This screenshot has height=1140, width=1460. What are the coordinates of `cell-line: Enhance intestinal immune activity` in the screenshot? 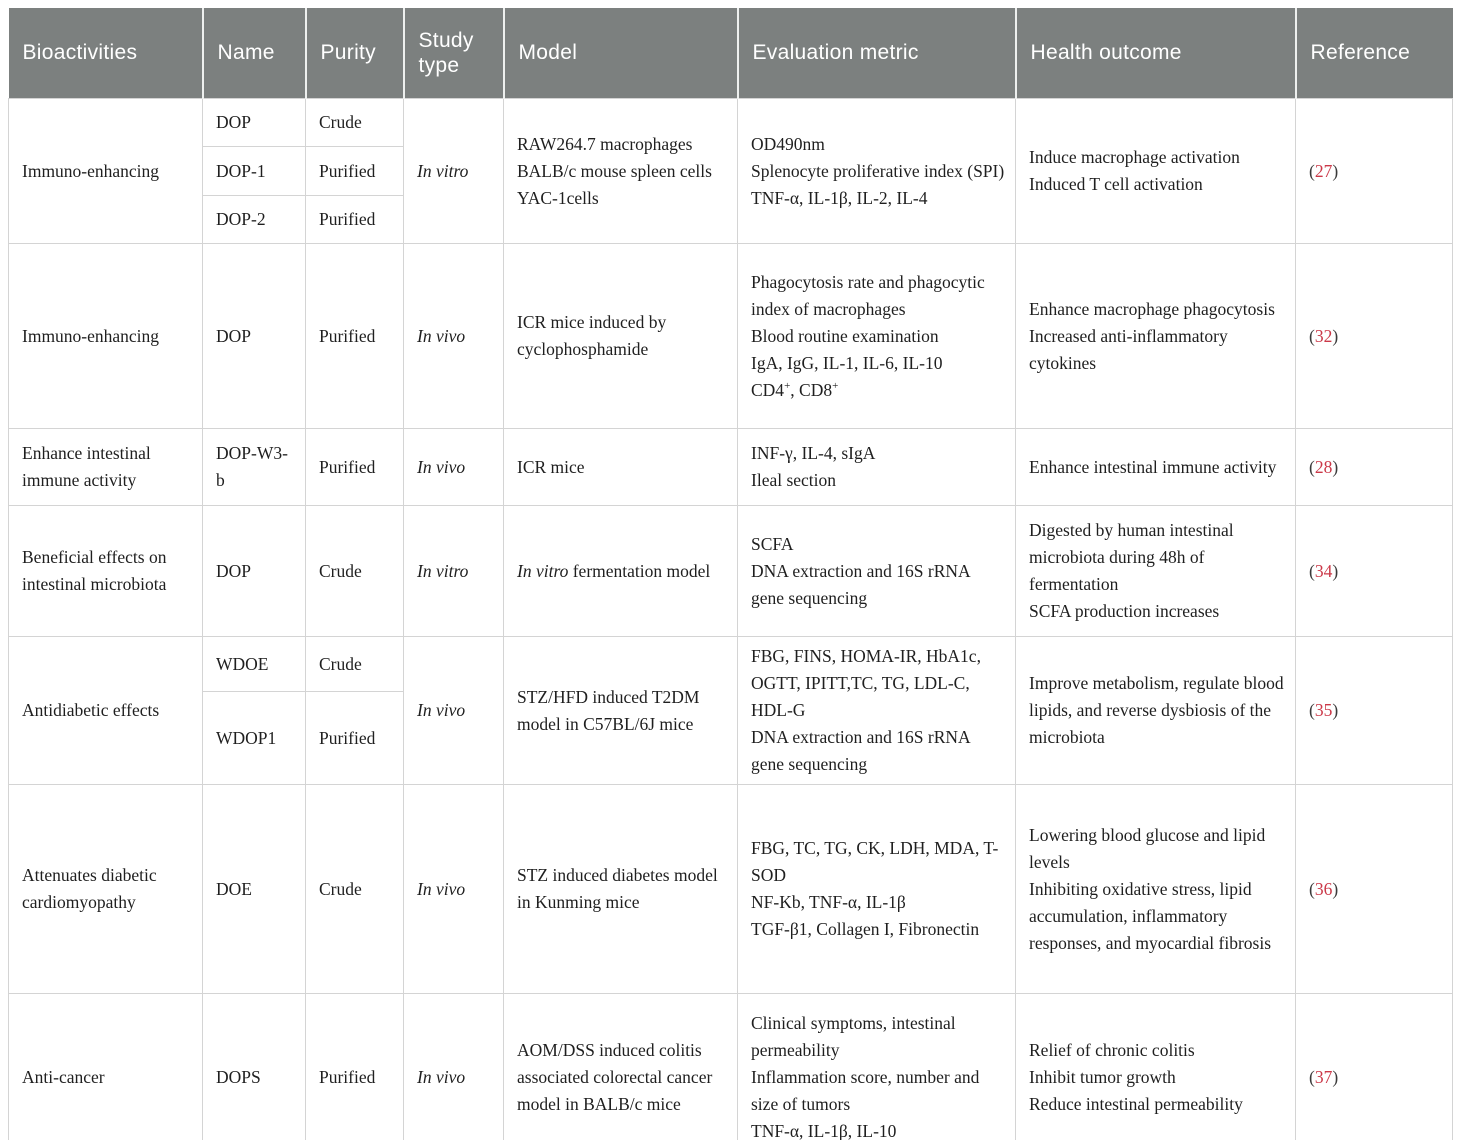 It's located at (1157, 467).